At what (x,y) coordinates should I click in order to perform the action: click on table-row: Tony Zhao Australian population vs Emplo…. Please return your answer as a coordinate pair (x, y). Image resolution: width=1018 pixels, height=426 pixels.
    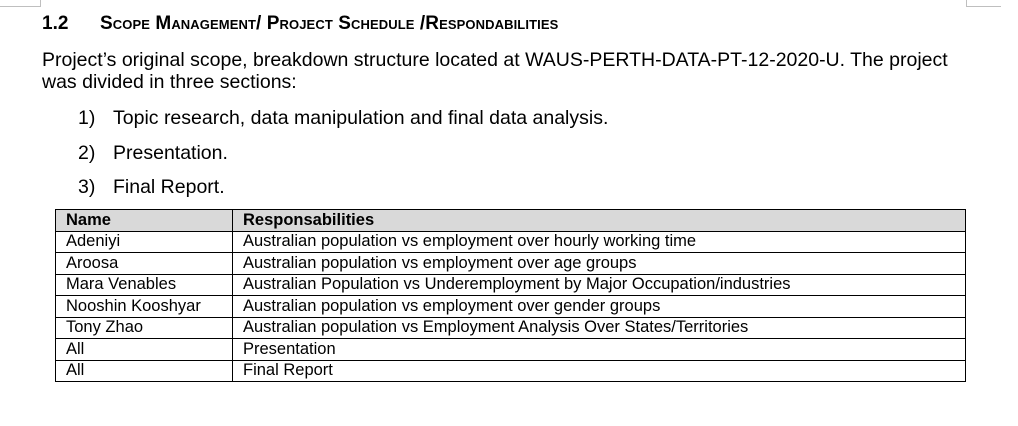
    Looking at the image, I should click on (510, 327).